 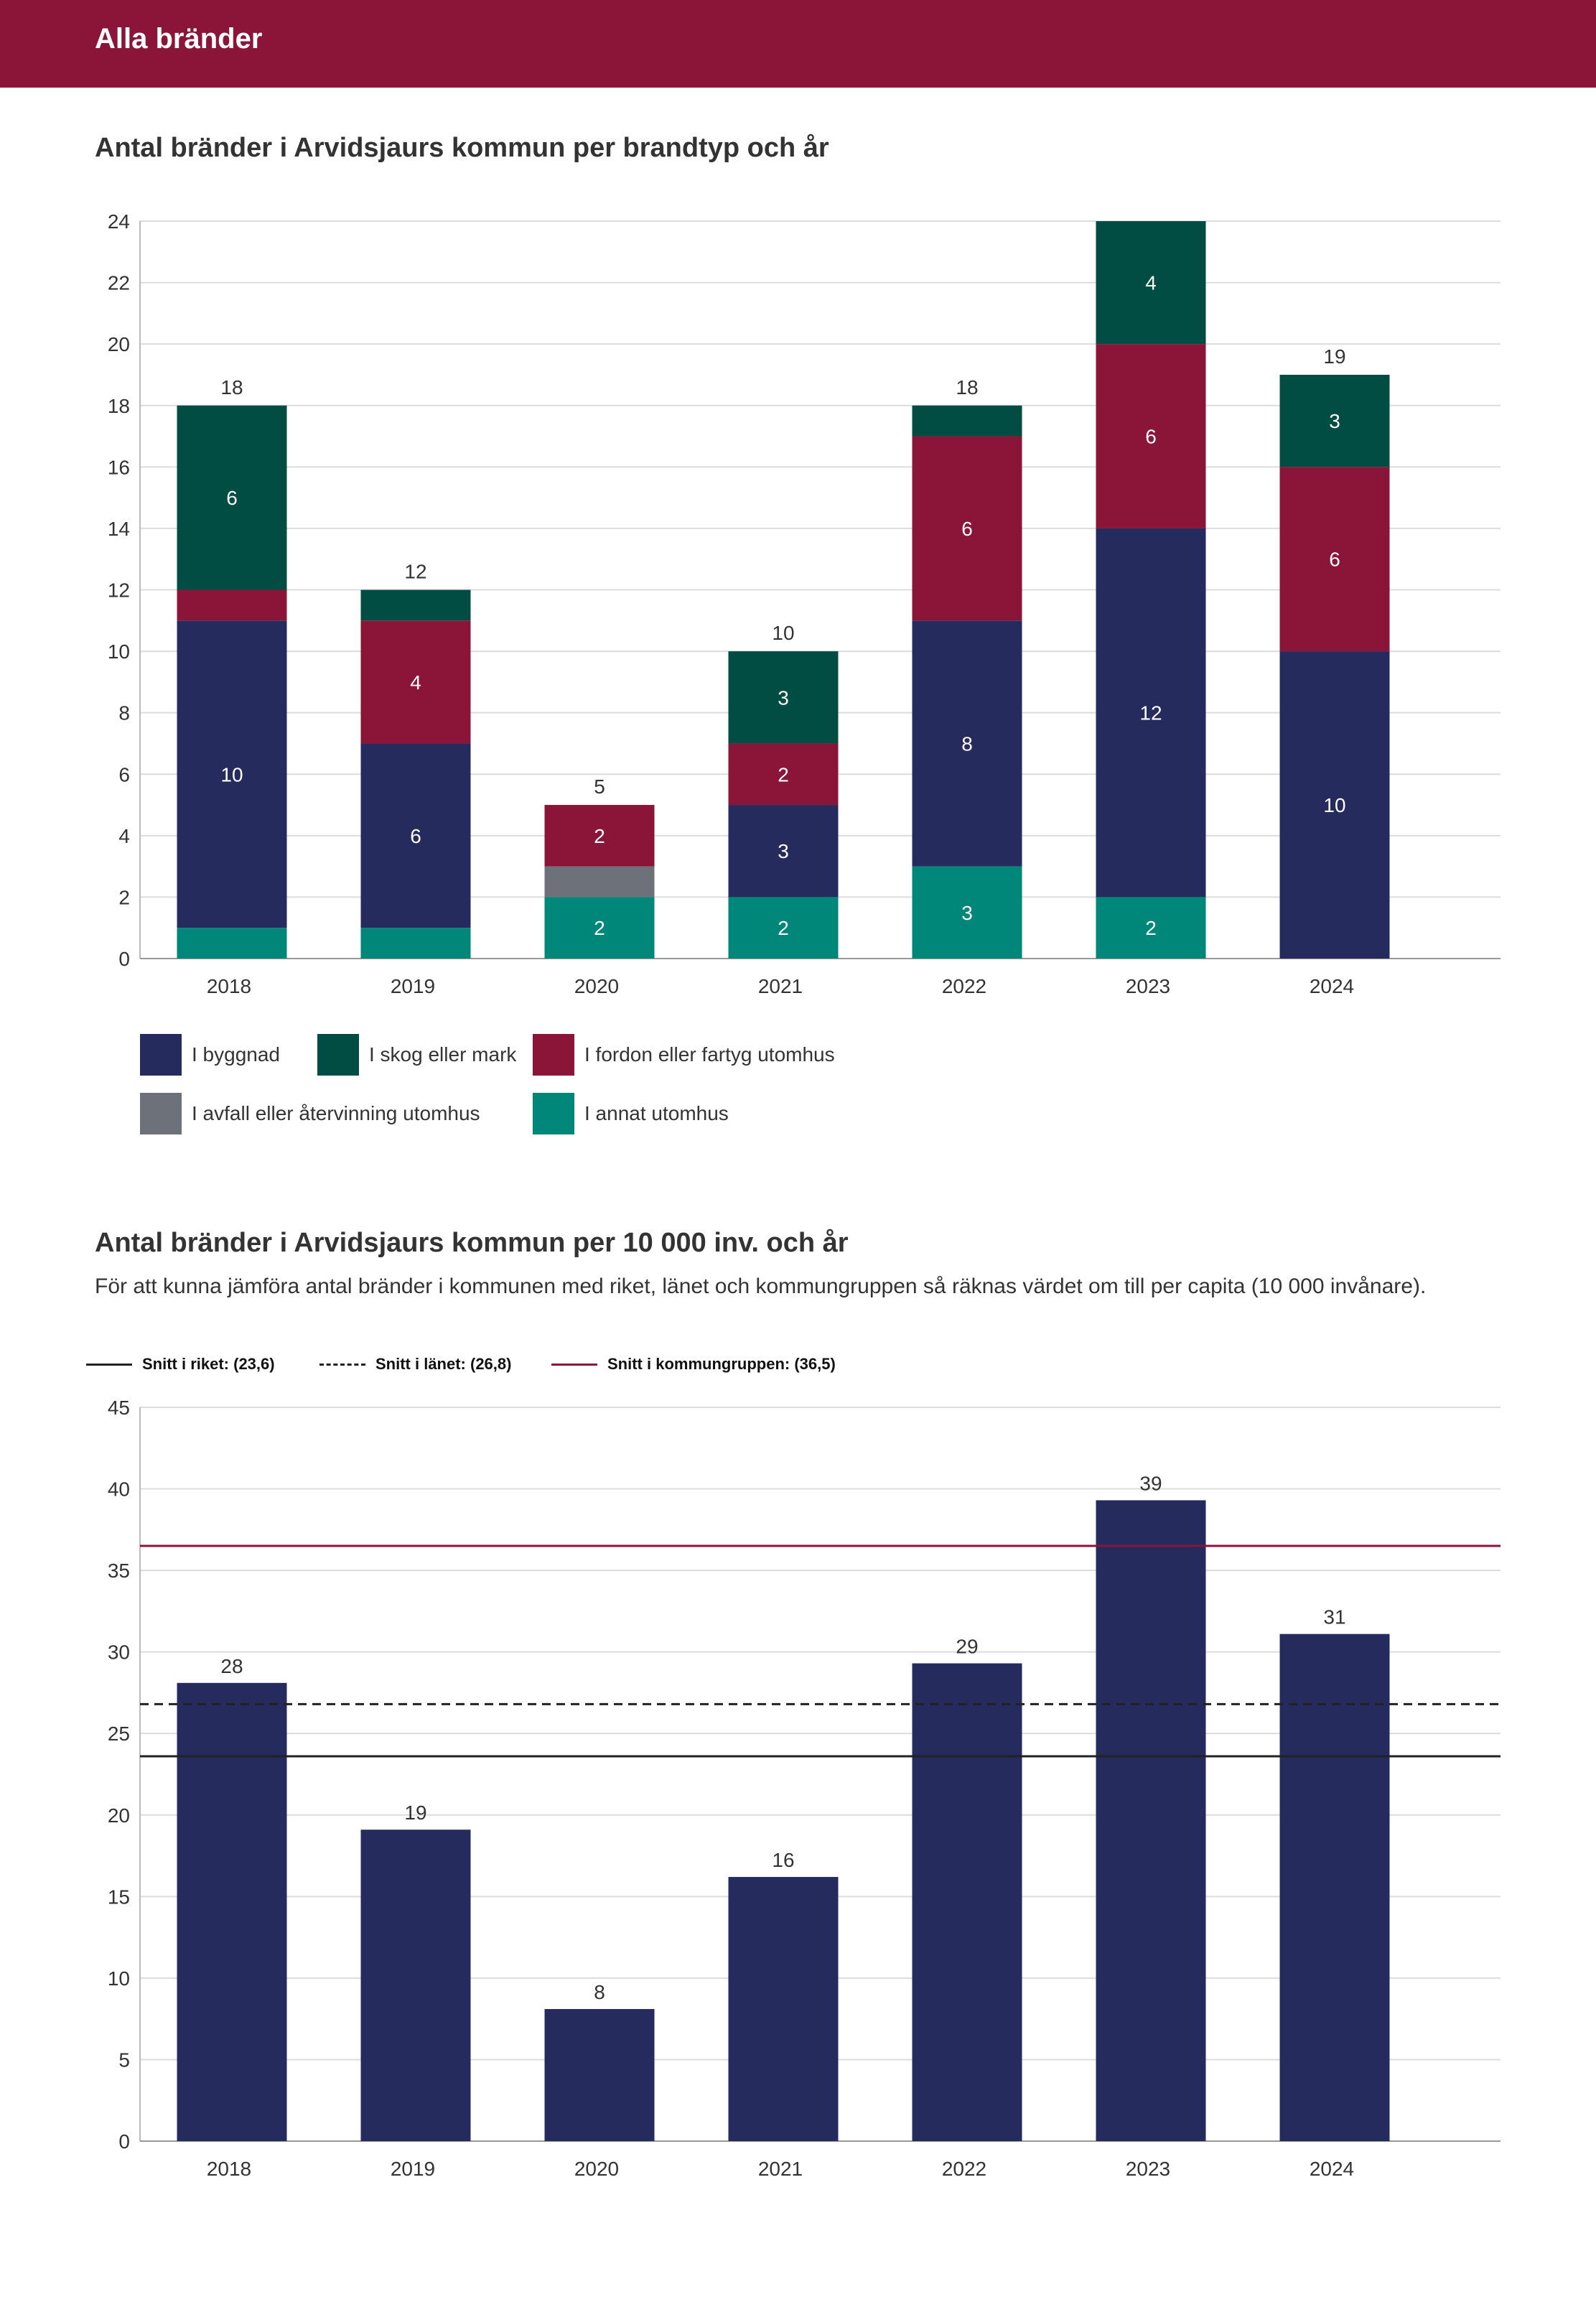 What do you see at coordinates (119, 1734) in the screenshot?
I see `y-tick-label: 25` at bounding box center [119, 1734].